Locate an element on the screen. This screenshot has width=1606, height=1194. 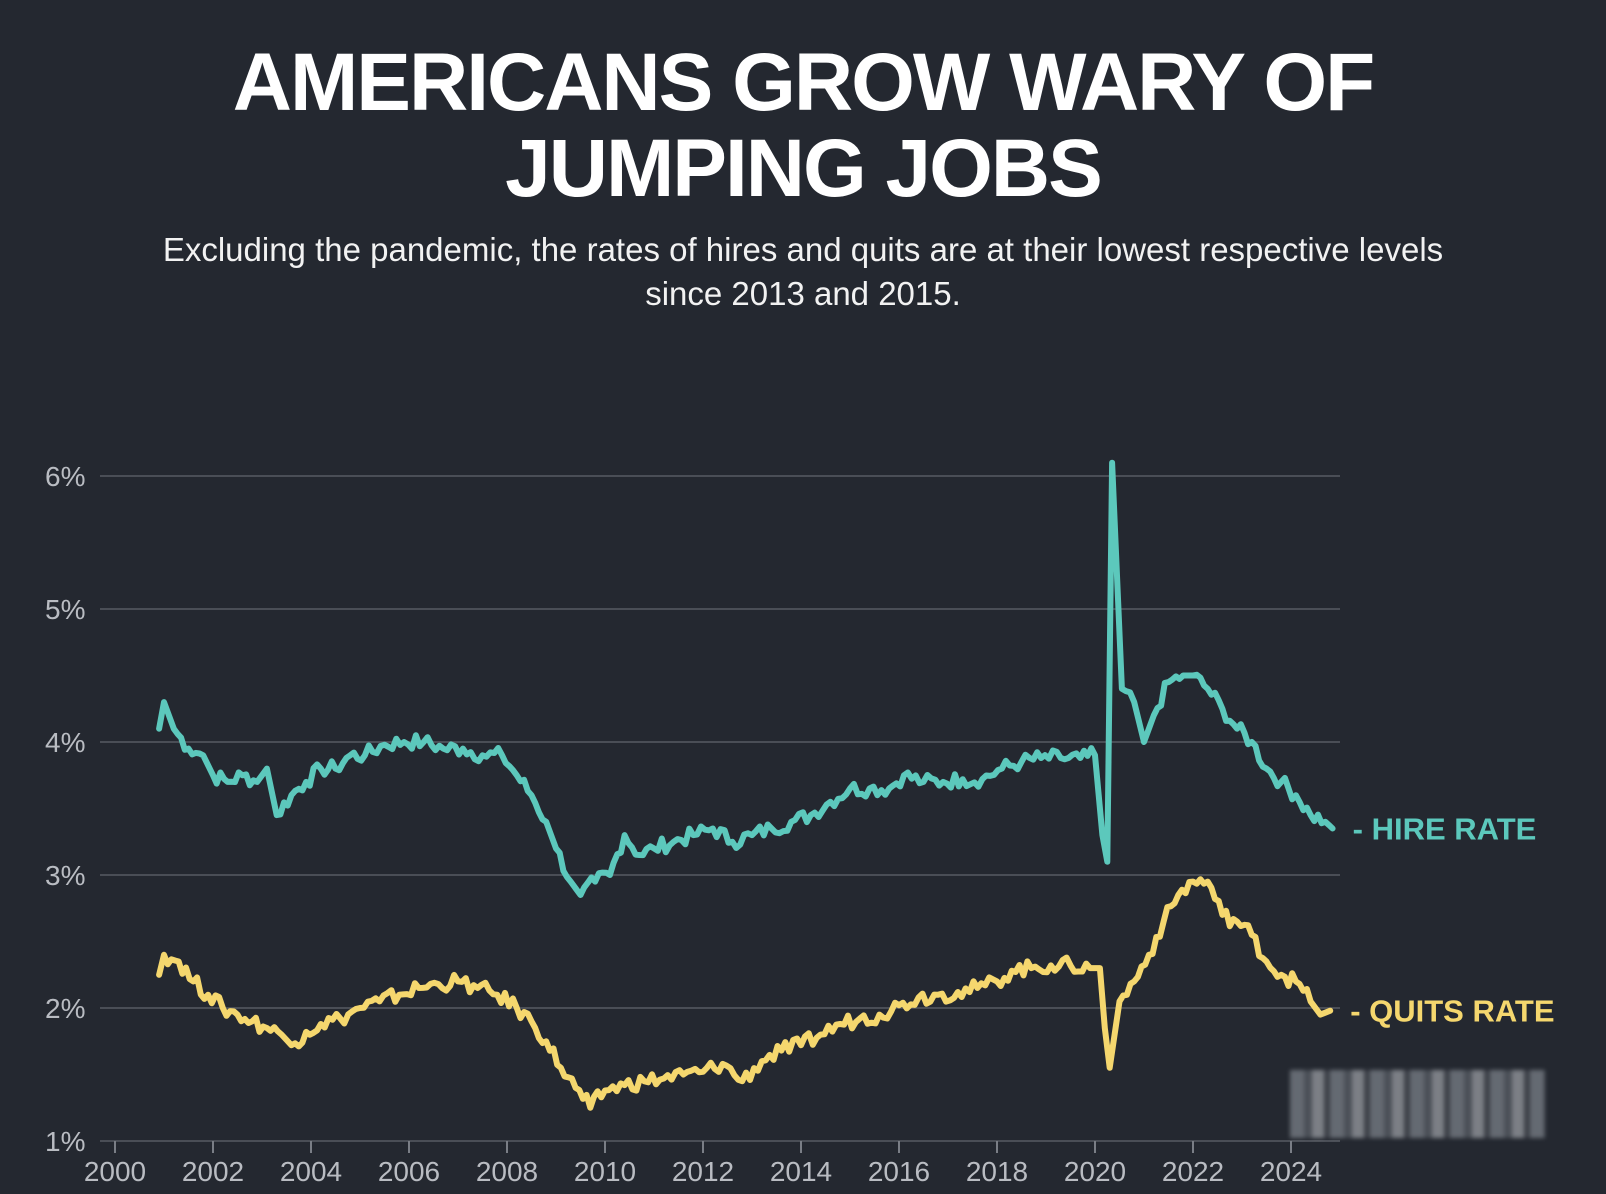
chart-subtitle-line2: since 2013 and 2015. is located at coordinates (803, 293).